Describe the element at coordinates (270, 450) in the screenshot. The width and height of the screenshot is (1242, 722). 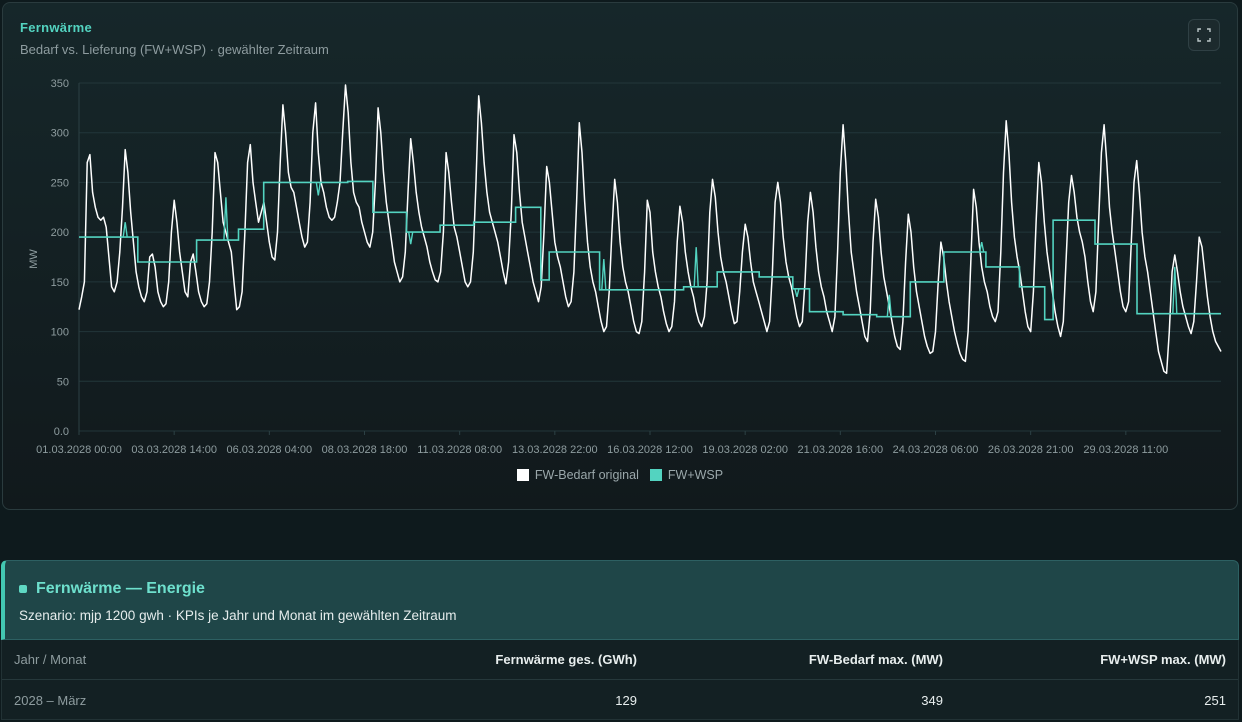
I see `x-tick-label: 06.03.2028 04:00` at that location.